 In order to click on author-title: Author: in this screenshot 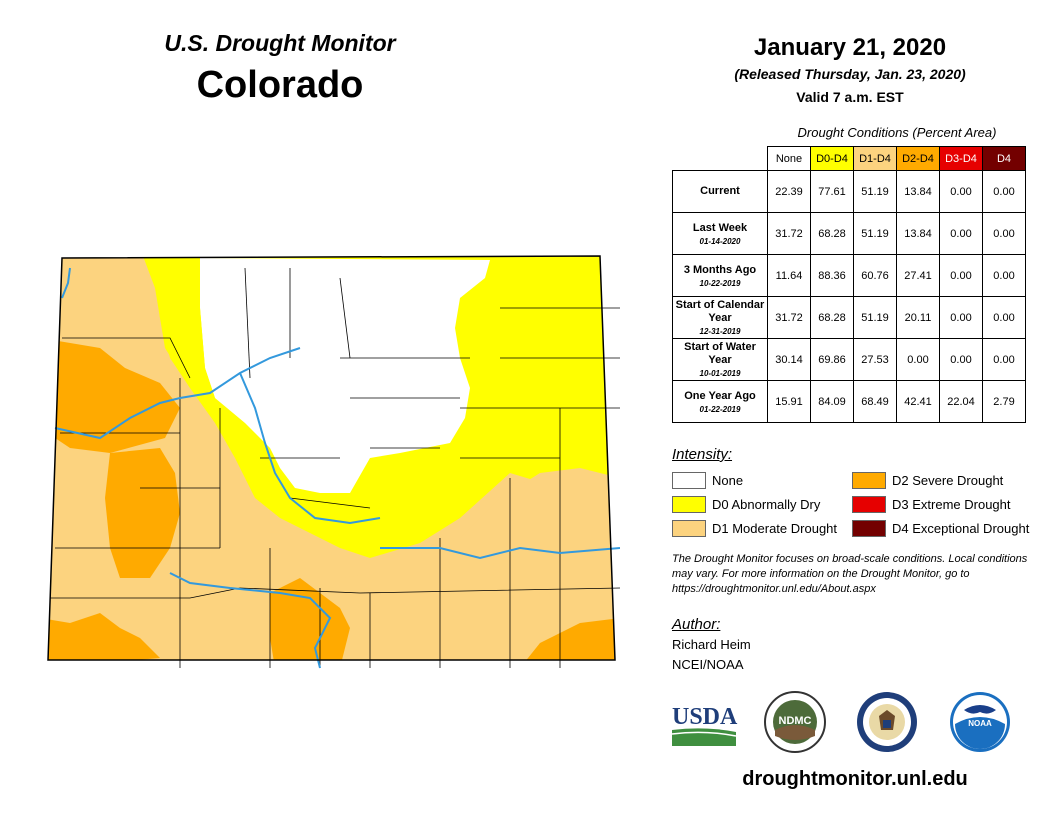, I will do `click(696, 624)`.